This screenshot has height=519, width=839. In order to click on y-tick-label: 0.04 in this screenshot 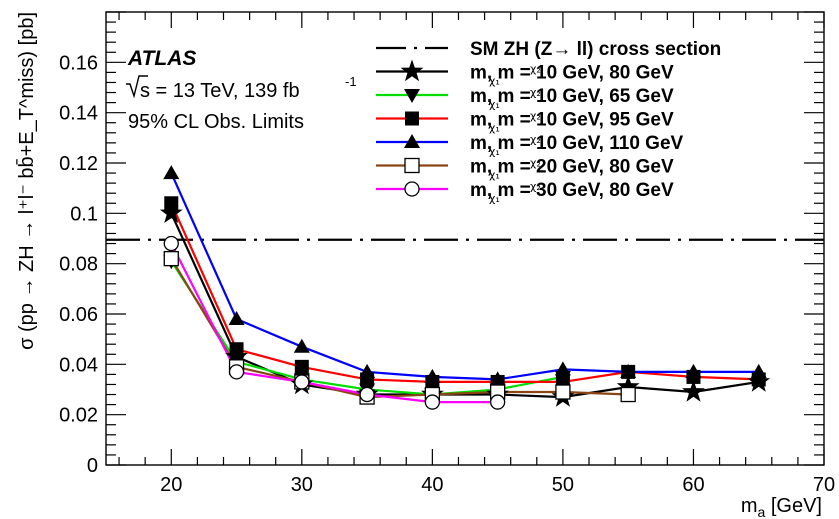, I will do `click(78, 365)`.